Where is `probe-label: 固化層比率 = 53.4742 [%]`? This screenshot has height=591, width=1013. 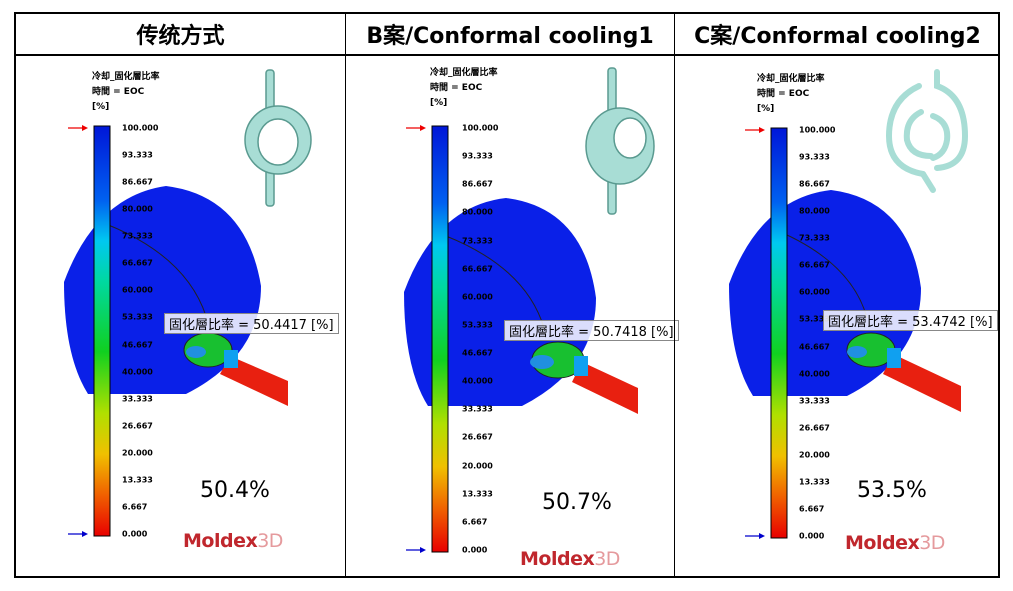
probe-label: 固化層比率 = 53.4742 [%] is located at coordinates (910, 320).